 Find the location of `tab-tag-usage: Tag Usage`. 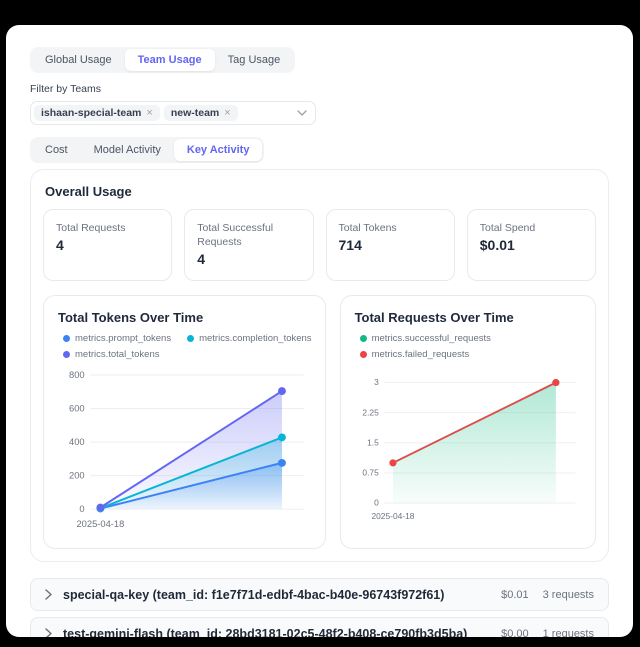

tab-tag-usage: Tag Usage is located at coordinates (254, 60).